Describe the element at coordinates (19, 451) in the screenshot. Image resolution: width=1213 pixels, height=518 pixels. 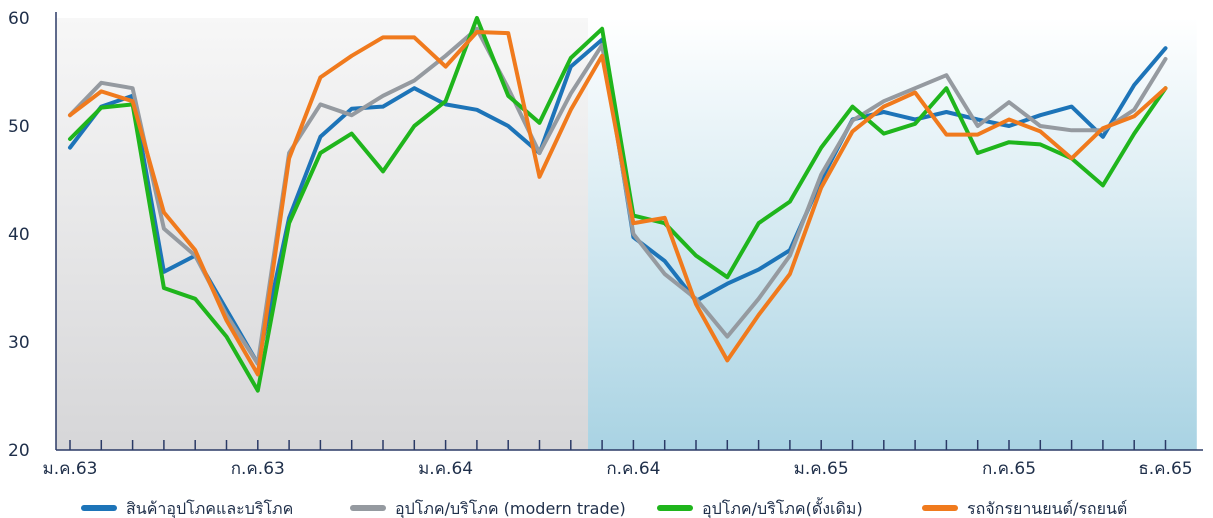
I see `y-tick-label: 20` at that location.